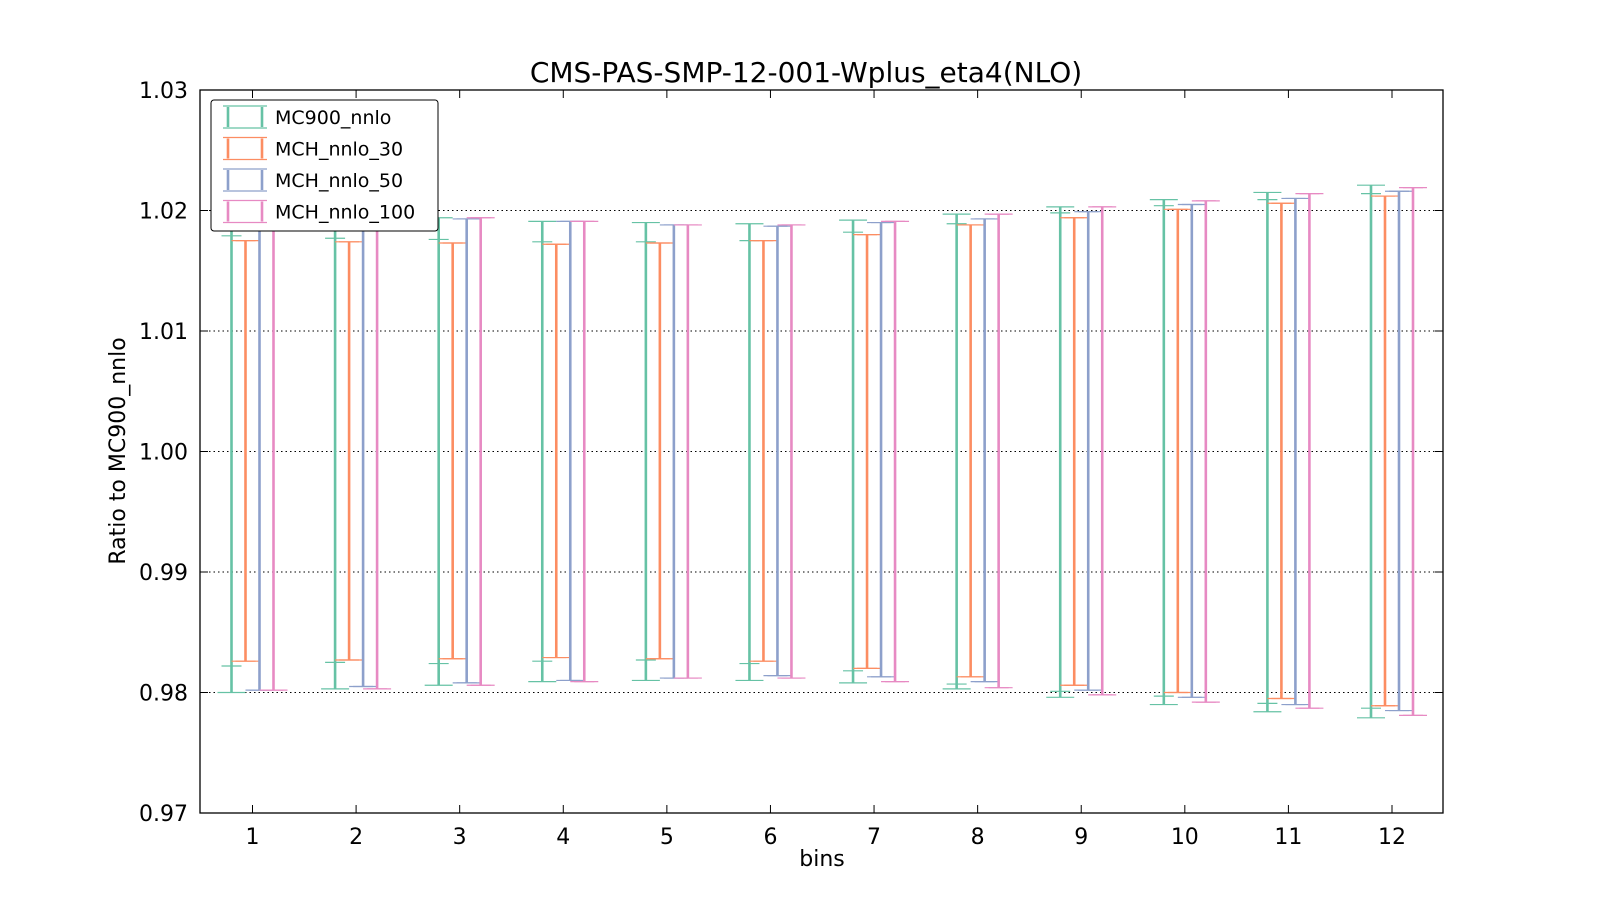 Image resolution: width=1600 pixels, height=900 pixels. I want to click on x-tick-label: 11, so click(1288, 837).